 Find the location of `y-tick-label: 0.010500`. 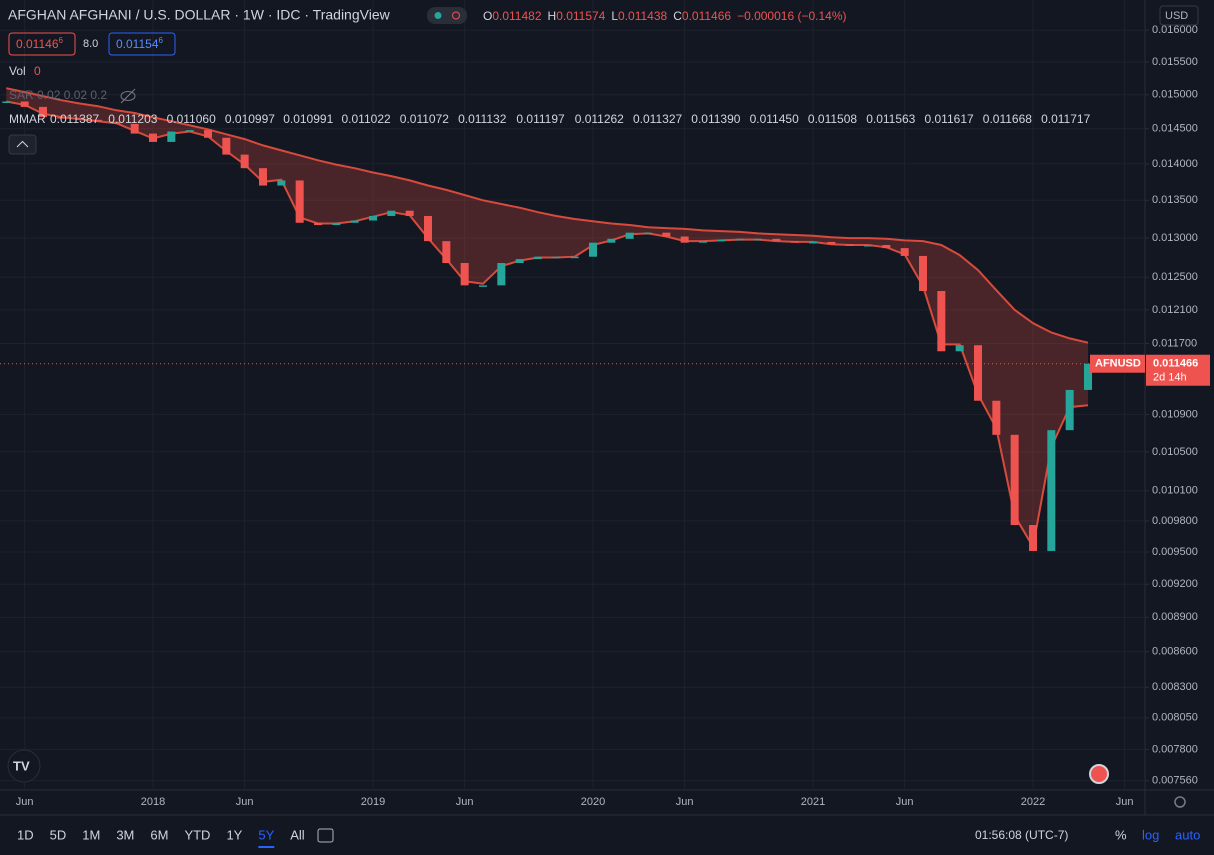

y-tick-label: 0.010500 is located at coordinates (1175, 452).